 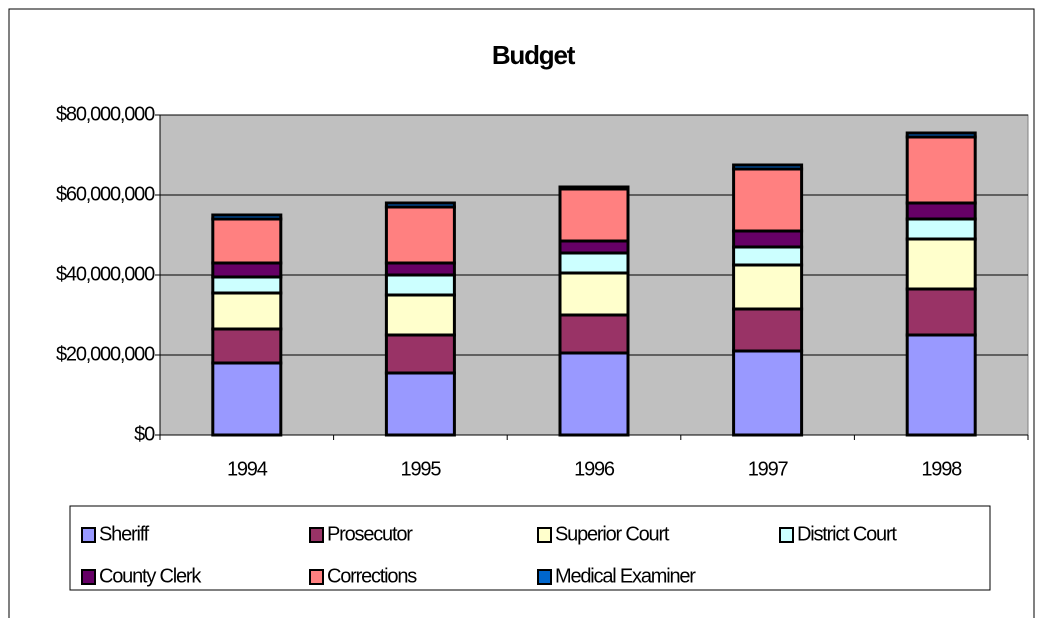 I want to click on chart-title: Budget, so click(x=534, y=55).